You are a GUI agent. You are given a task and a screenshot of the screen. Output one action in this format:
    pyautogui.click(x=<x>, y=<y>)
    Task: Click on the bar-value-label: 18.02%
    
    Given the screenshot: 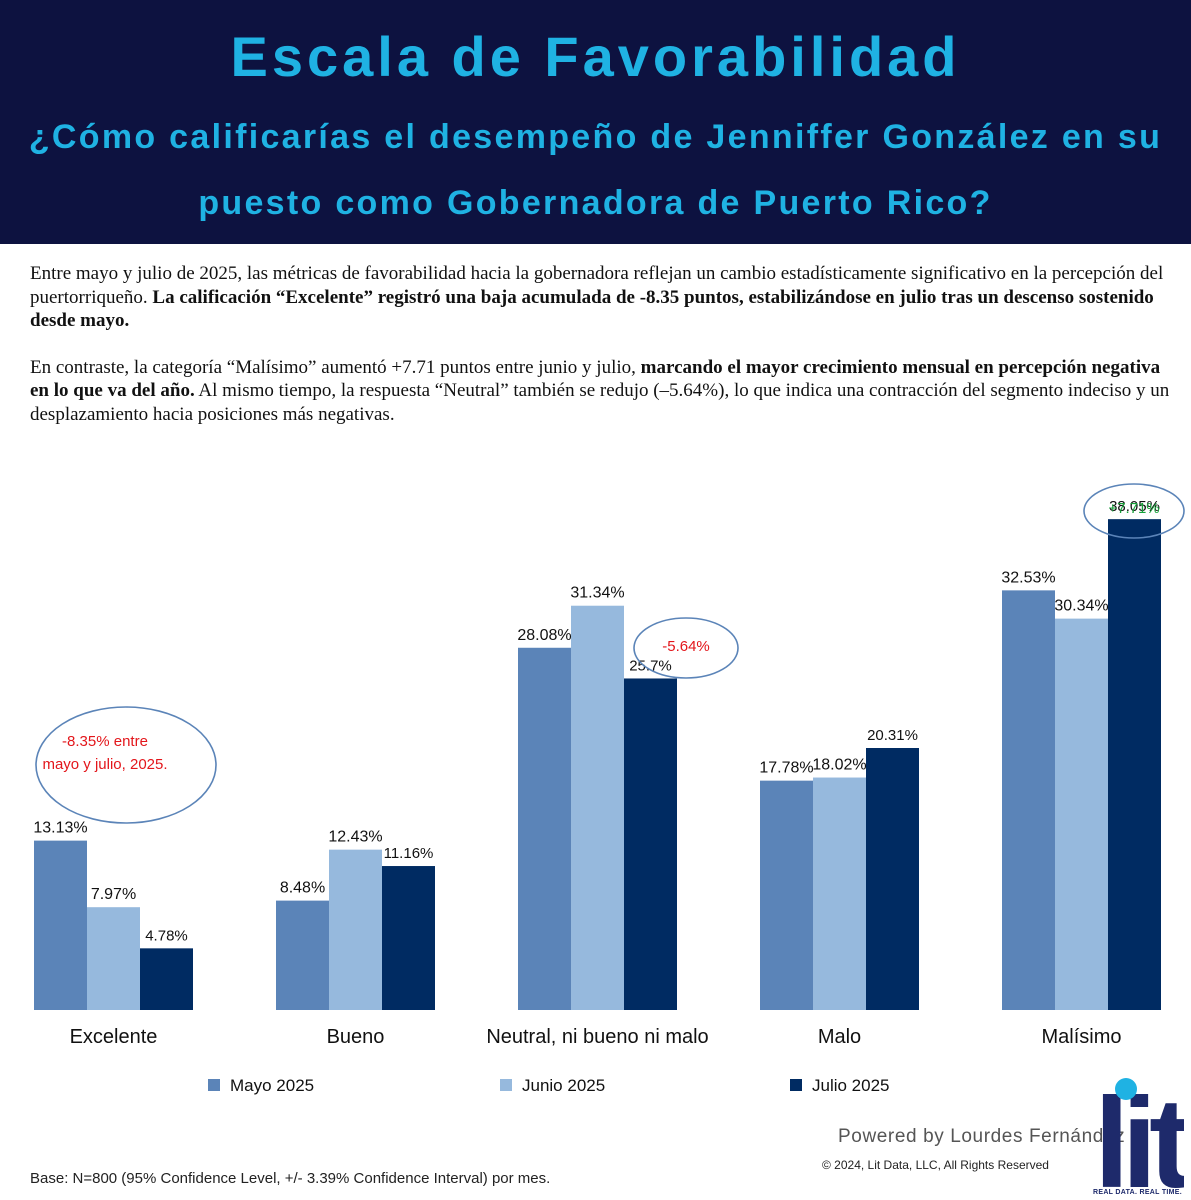 What is the action you would take?
    pyautogui.click(x=839, y=765)
    